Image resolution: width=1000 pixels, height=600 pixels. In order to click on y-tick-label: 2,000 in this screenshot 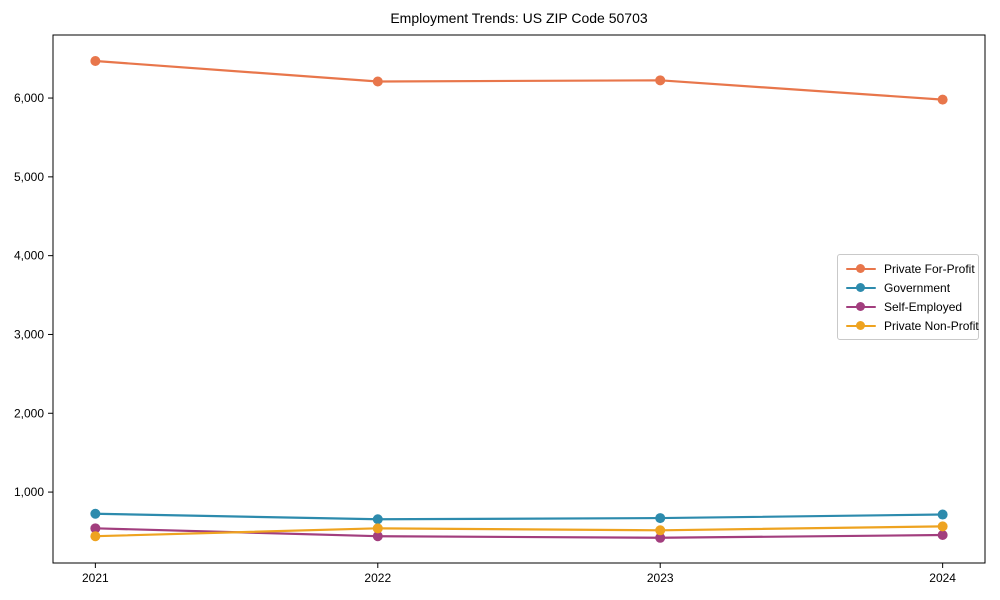, I will do `click(29, 413)`.